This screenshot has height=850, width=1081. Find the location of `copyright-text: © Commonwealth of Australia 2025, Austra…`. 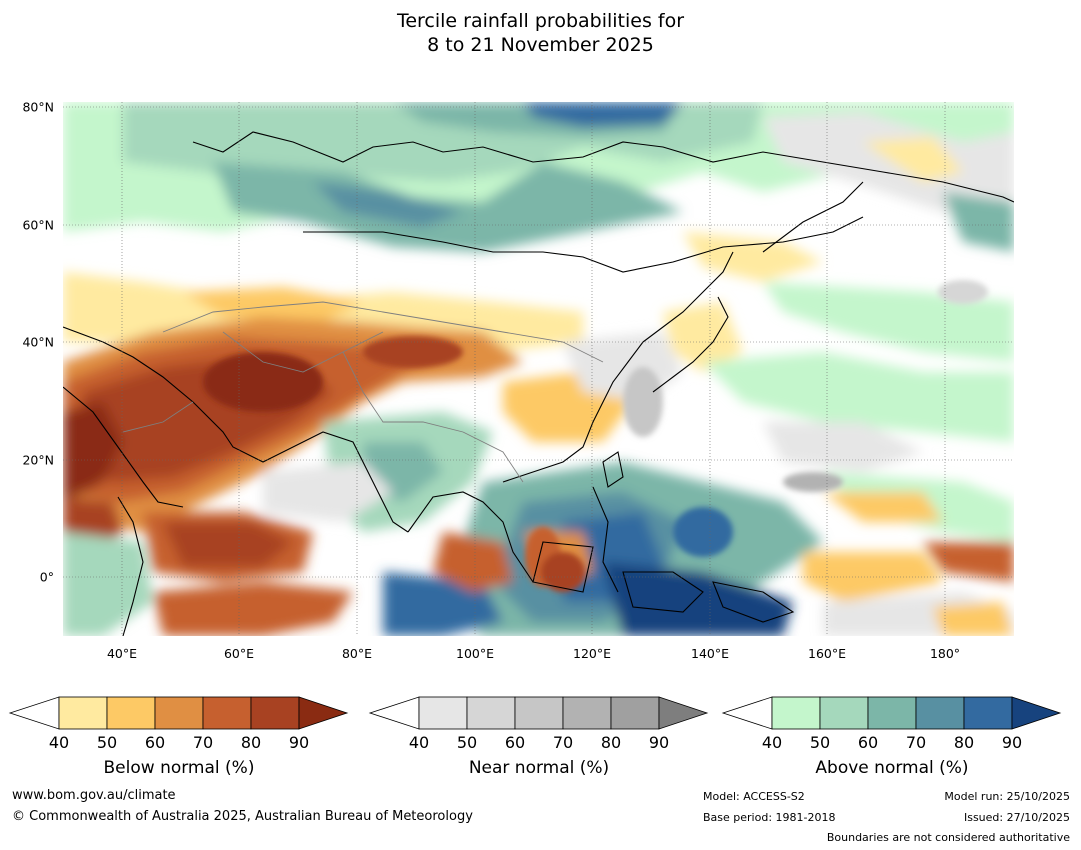

copyright-text: © Commonwealth of Australia 2025, Austra… is located at coordinates (242, 816).